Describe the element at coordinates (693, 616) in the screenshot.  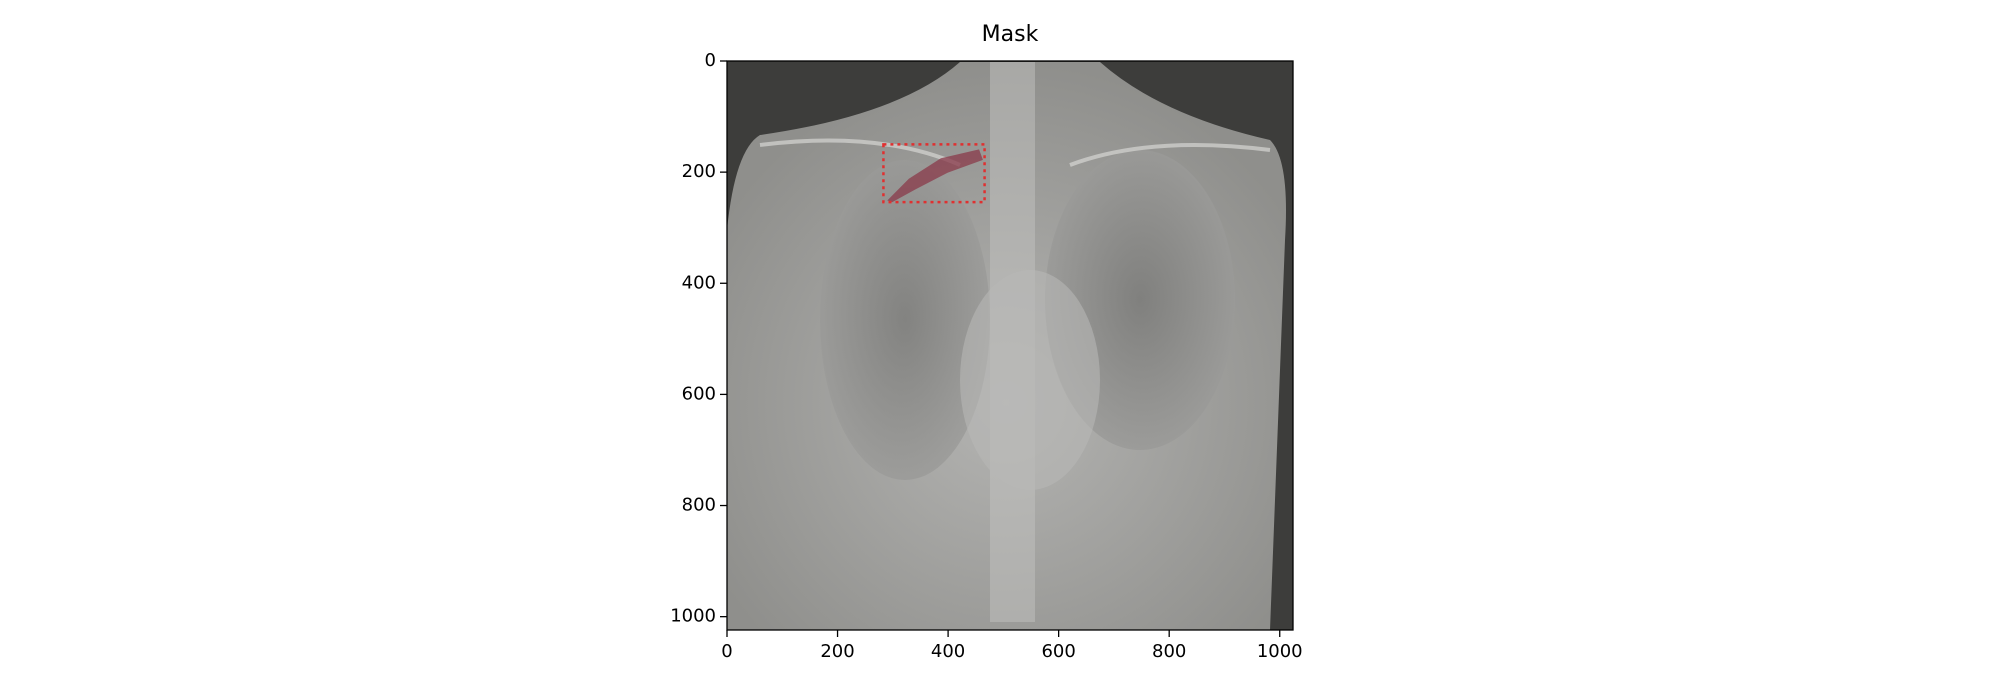
I see `y-tick-label: 1000` at that location.